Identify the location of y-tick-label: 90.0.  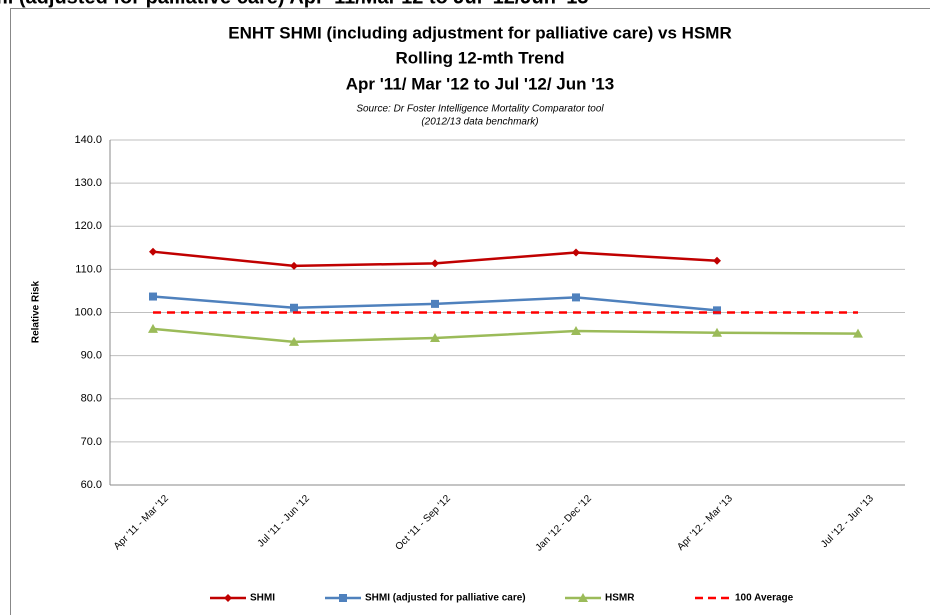
(91, 356).